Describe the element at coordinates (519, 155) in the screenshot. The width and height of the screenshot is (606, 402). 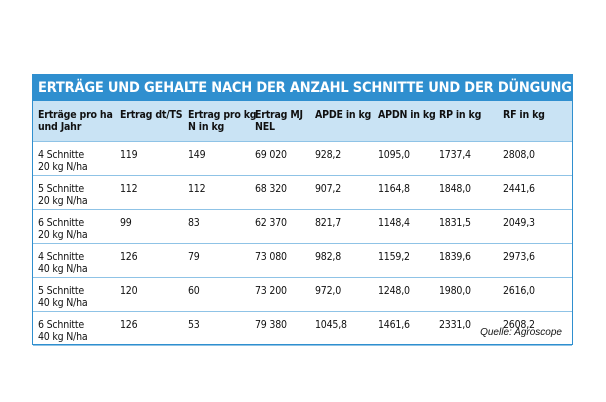
I see `table-cell: 2808,0` at that location.